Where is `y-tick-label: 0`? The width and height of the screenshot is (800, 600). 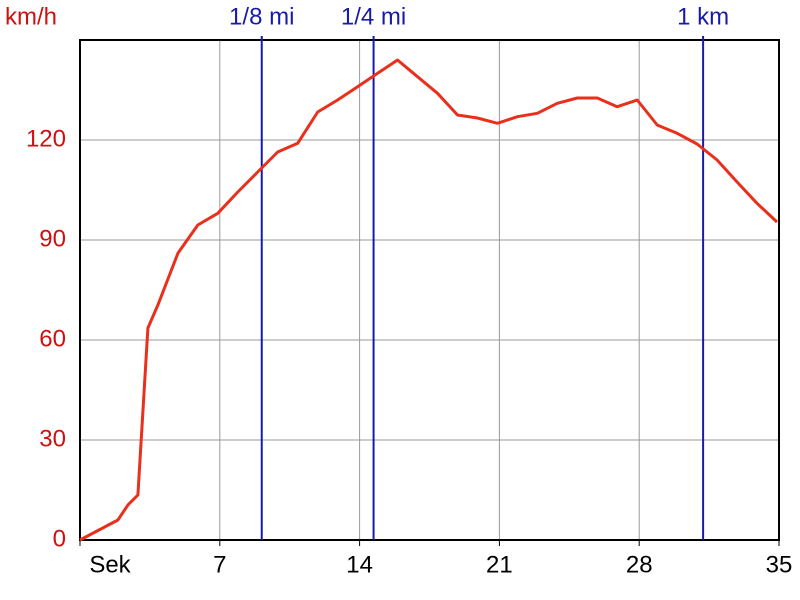 y-tick-label: 0 is located at coordinates (59, 538).